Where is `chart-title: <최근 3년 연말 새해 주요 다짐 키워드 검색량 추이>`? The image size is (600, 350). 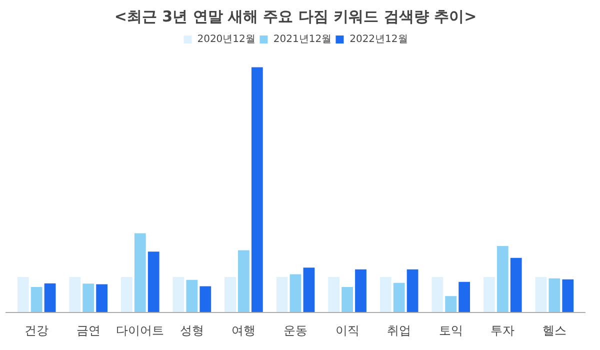
chart-title: <최근 3년 연말 새해 주요 다짐 키워드 검색량 추이> is located at coordinates (295, 17).